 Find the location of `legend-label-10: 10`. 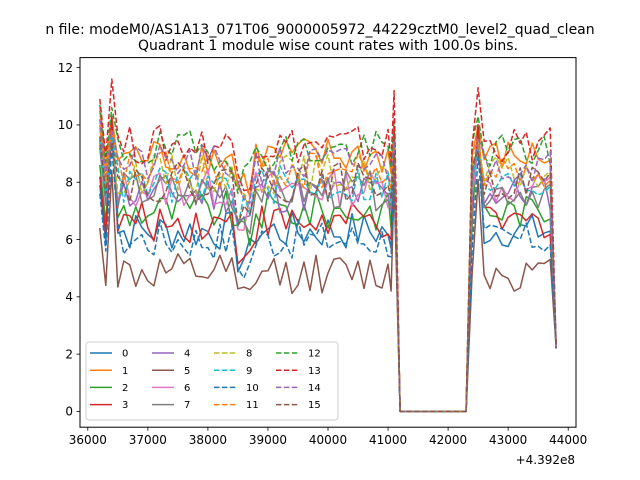

legend-label-10: 10 is located at coordinates (252, 388).